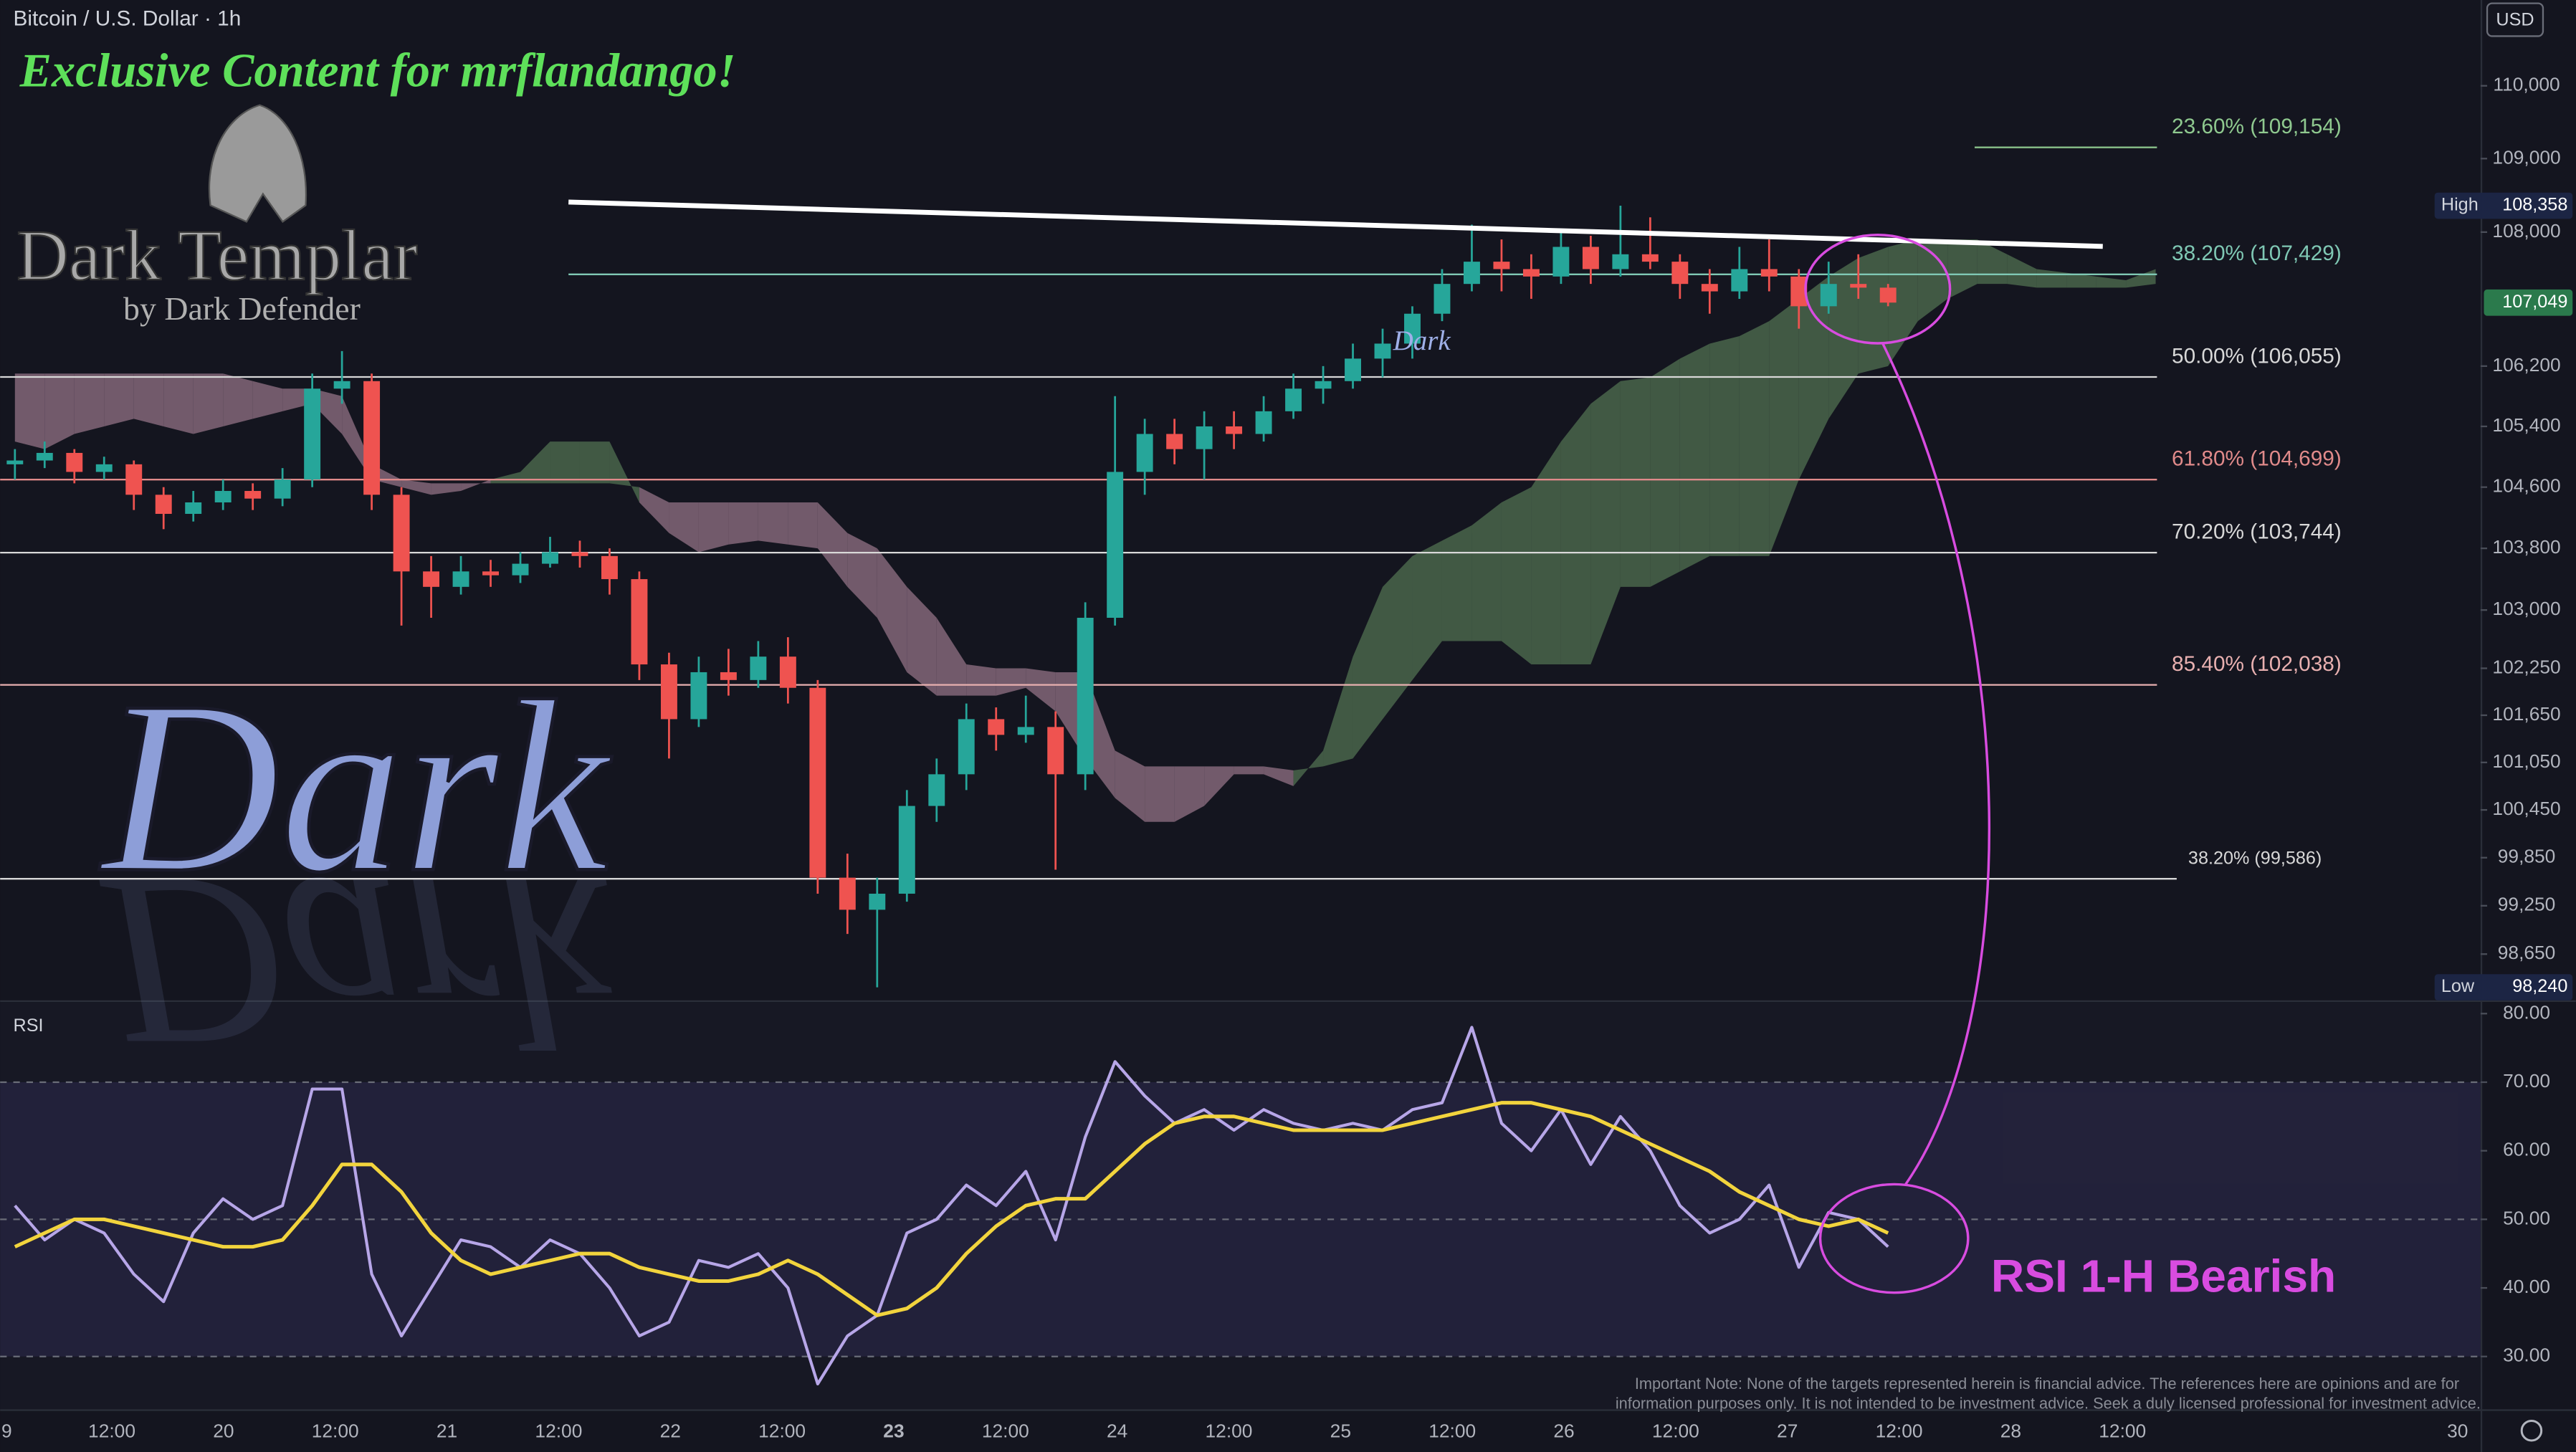  What do you see at coordinates (1422, 340) in the screenshot?
I see `chart-tag: Dark` at bounding box center [1422, 340].